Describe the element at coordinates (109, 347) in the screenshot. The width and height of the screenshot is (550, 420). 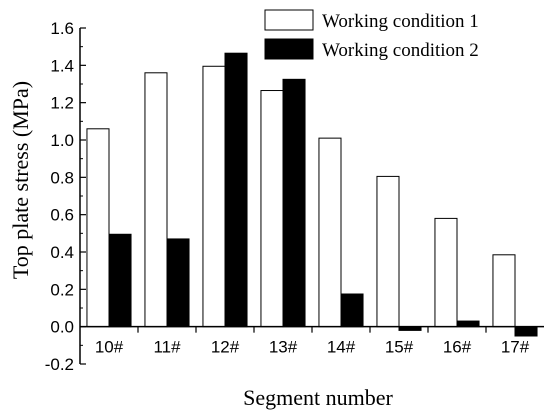
I see `x-tick-label: 10#` at that location.